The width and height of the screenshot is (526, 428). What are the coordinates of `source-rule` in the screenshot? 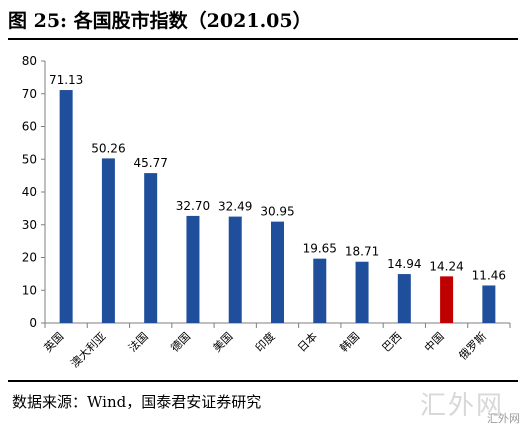 It's located at (263, 381).